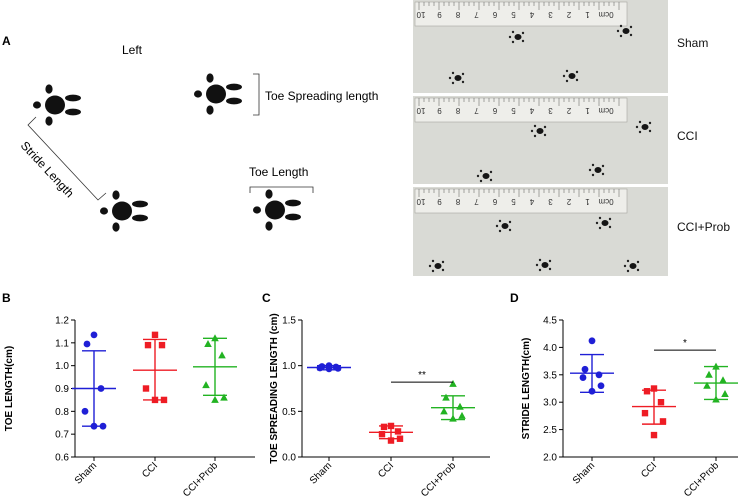 The height and width of the screenshot is (504, 753). What do you see at coordinates (568, 14) in the screenshot?
I see `ruler-number: 2` at bounding box center [568, 14].